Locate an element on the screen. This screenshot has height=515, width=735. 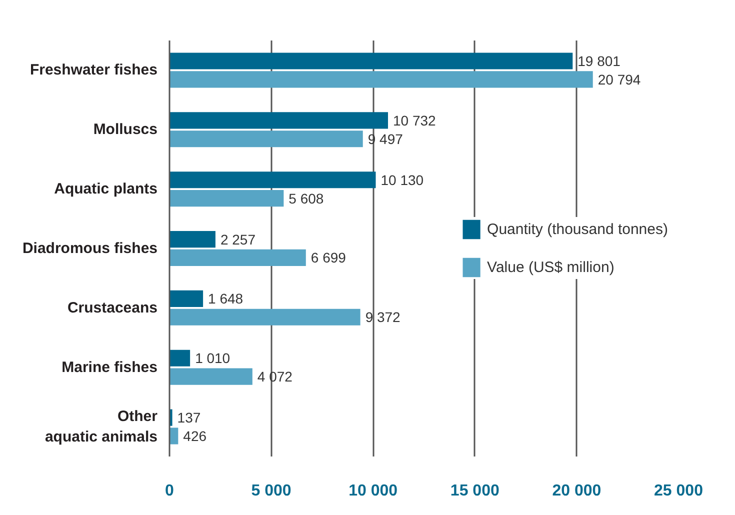
y-tick-label: Diadromous fishes is located at coordinates (90, 248).